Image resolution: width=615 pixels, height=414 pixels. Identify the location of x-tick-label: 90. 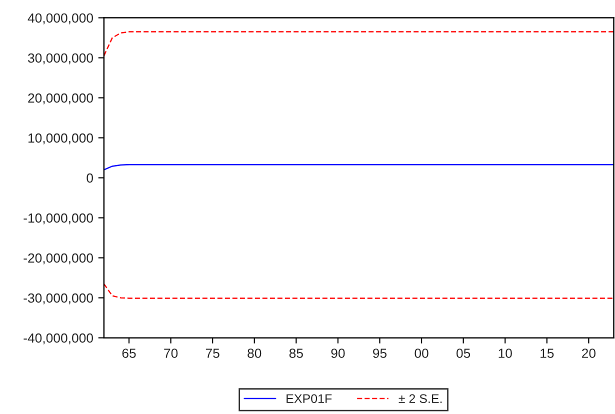
(338, 353).